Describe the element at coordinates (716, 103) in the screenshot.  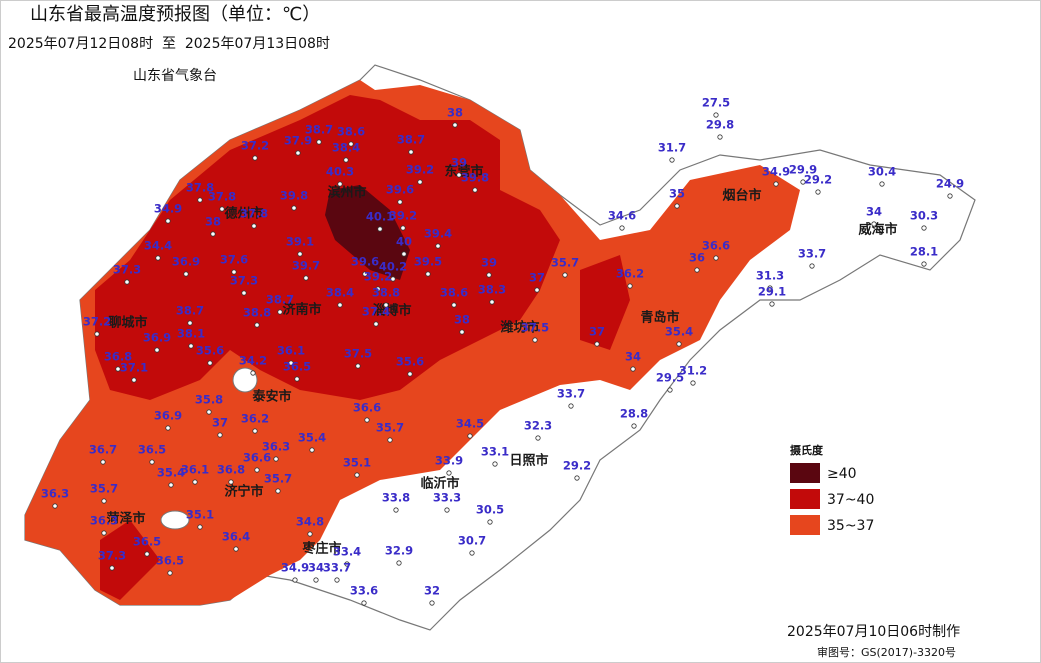
I see `station-temp: 27.5` at that location.